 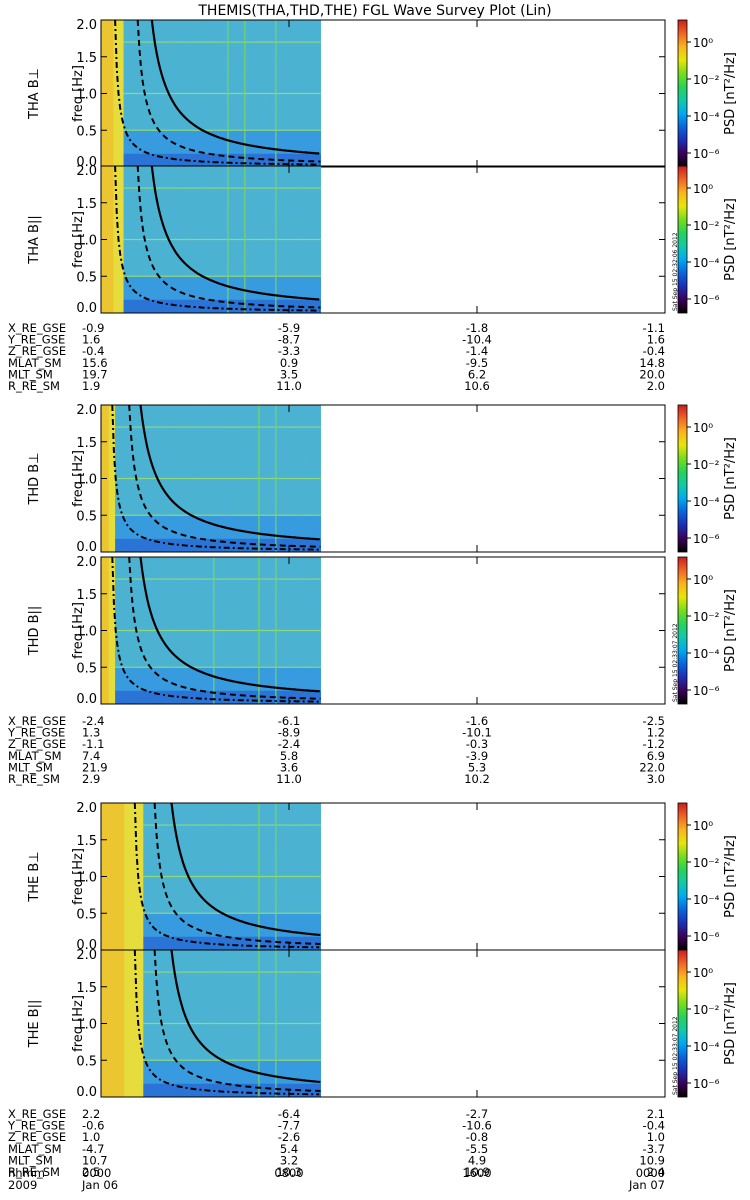 I want to click on x-tick-label: 0000, so click(x=650, y=1173).